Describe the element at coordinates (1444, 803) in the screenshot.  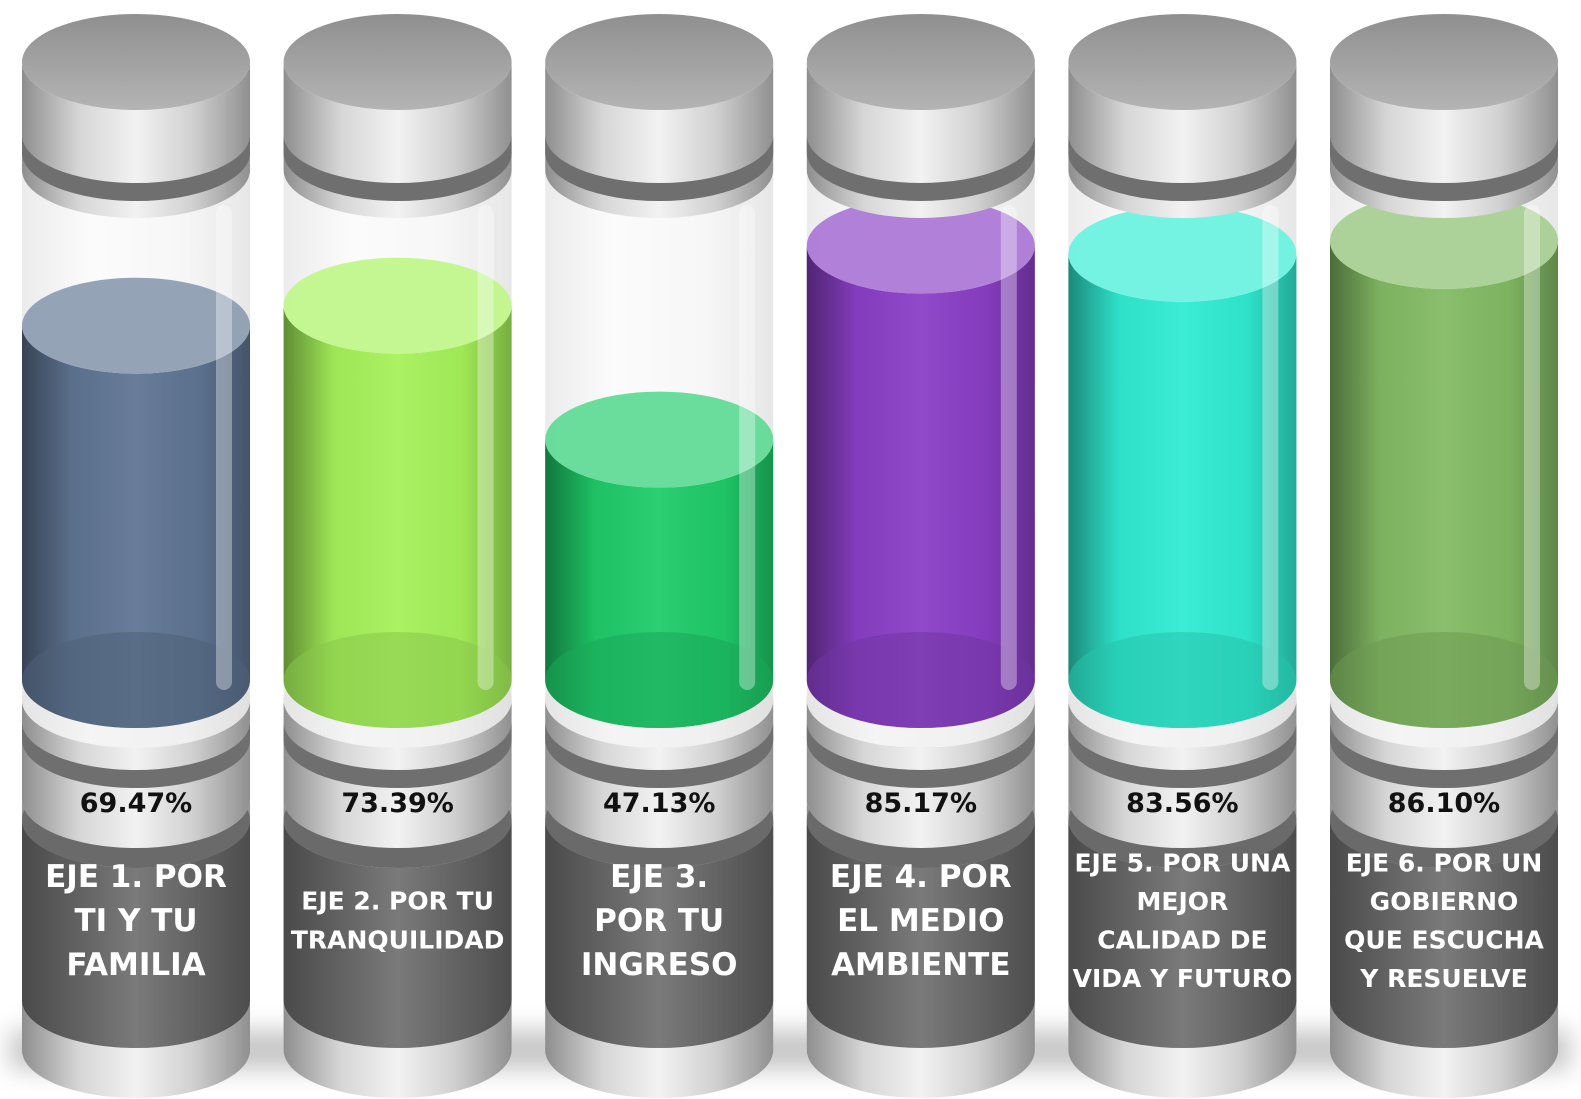
I see `value-label: 86.10%` at that location.